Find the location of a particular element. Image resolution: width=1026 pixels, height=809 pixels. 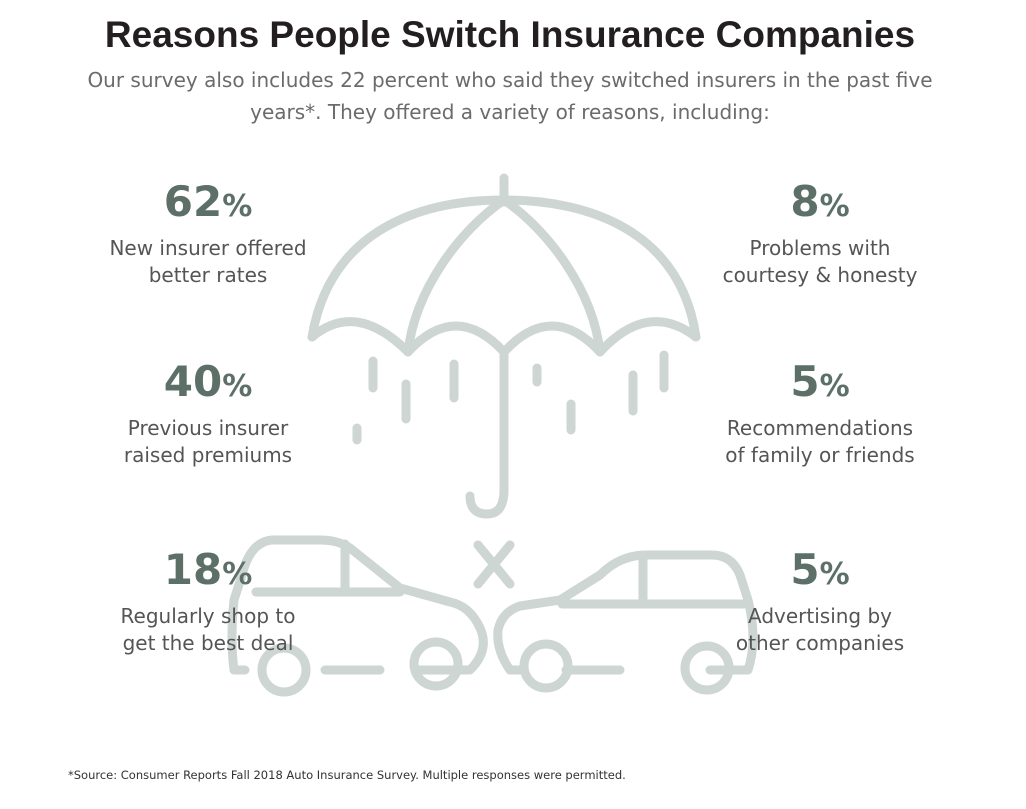

car-crash-icon is located at coordinates (492, 616).